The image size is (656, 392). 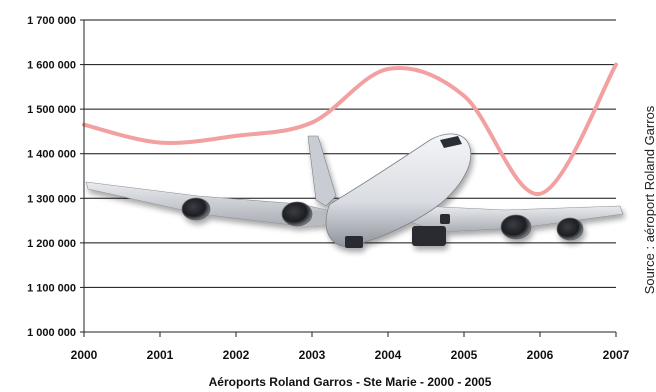 What do you see at coordinates (51, 244) in the screenshot?
I see `y-tick-label: 1 200 000` at bounding box center [51, 244].